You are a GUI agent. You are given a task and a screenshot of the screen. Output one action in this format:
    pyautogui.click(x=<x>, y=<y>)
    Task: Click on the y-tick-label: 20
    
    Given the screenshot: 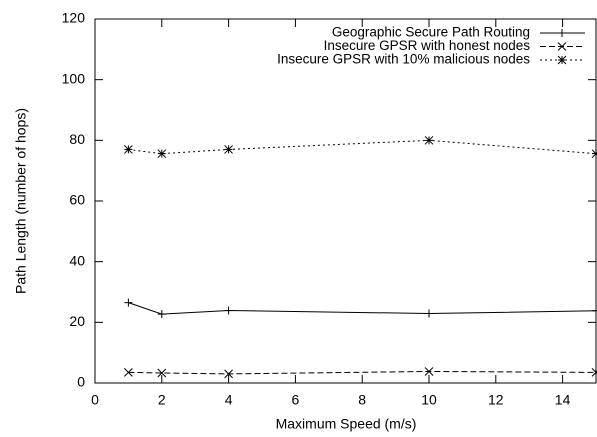 What is the action you would take?
    pyautogui.click(x=77, y=321)
    